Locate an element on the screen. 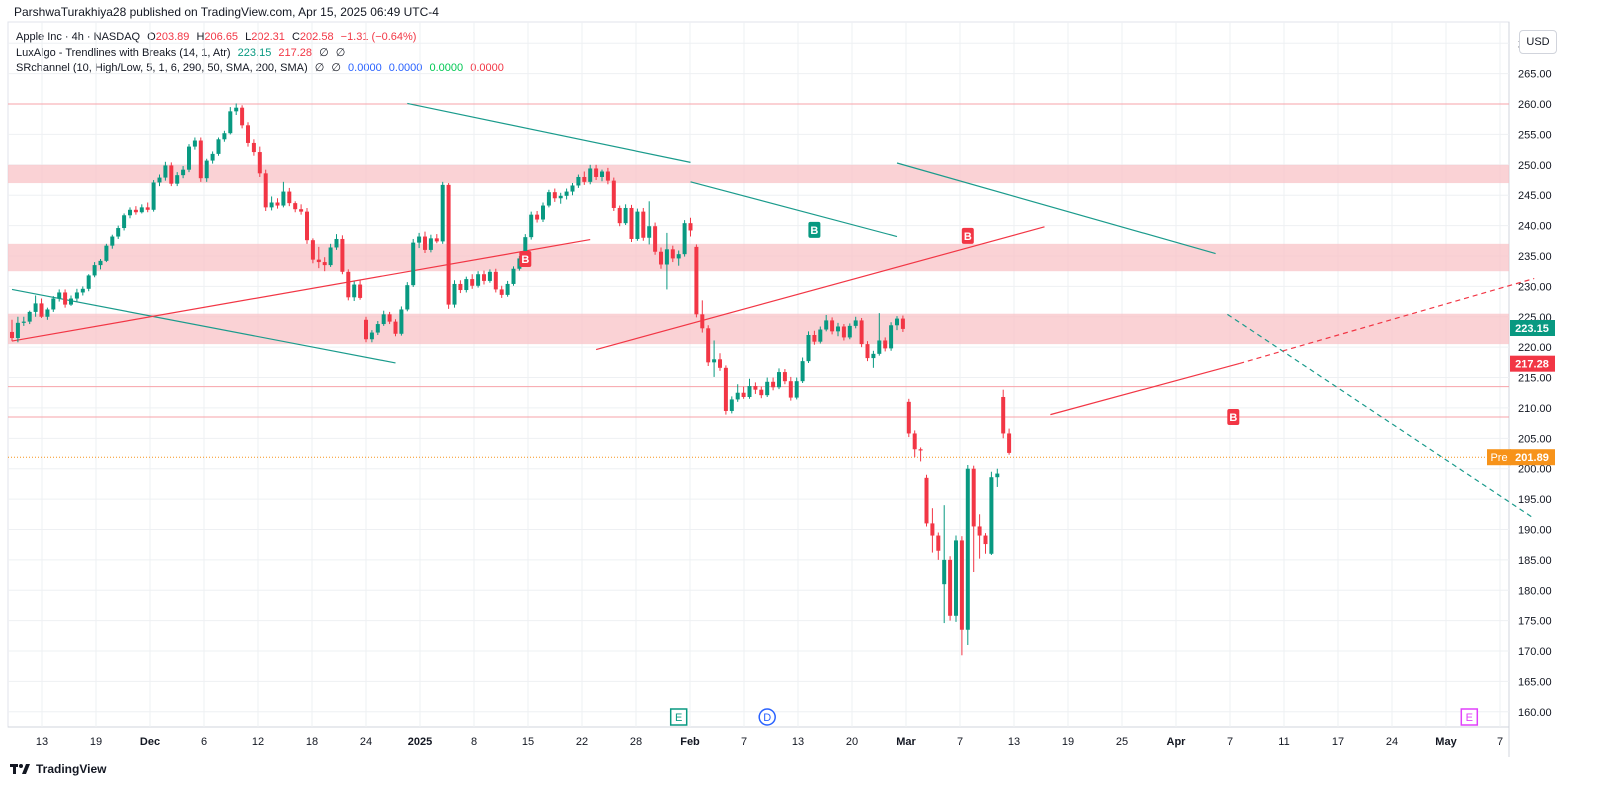 This screenshot has width=1600, height=801. x-tick-label: 20 is located at coordinates (852, 742).